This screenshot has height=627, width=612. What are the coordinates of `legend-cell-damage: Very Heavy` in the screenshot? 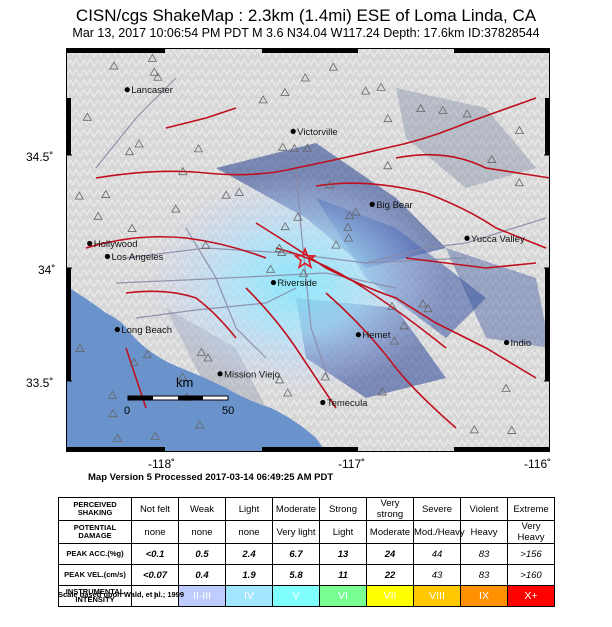 It's located at (531, 532).